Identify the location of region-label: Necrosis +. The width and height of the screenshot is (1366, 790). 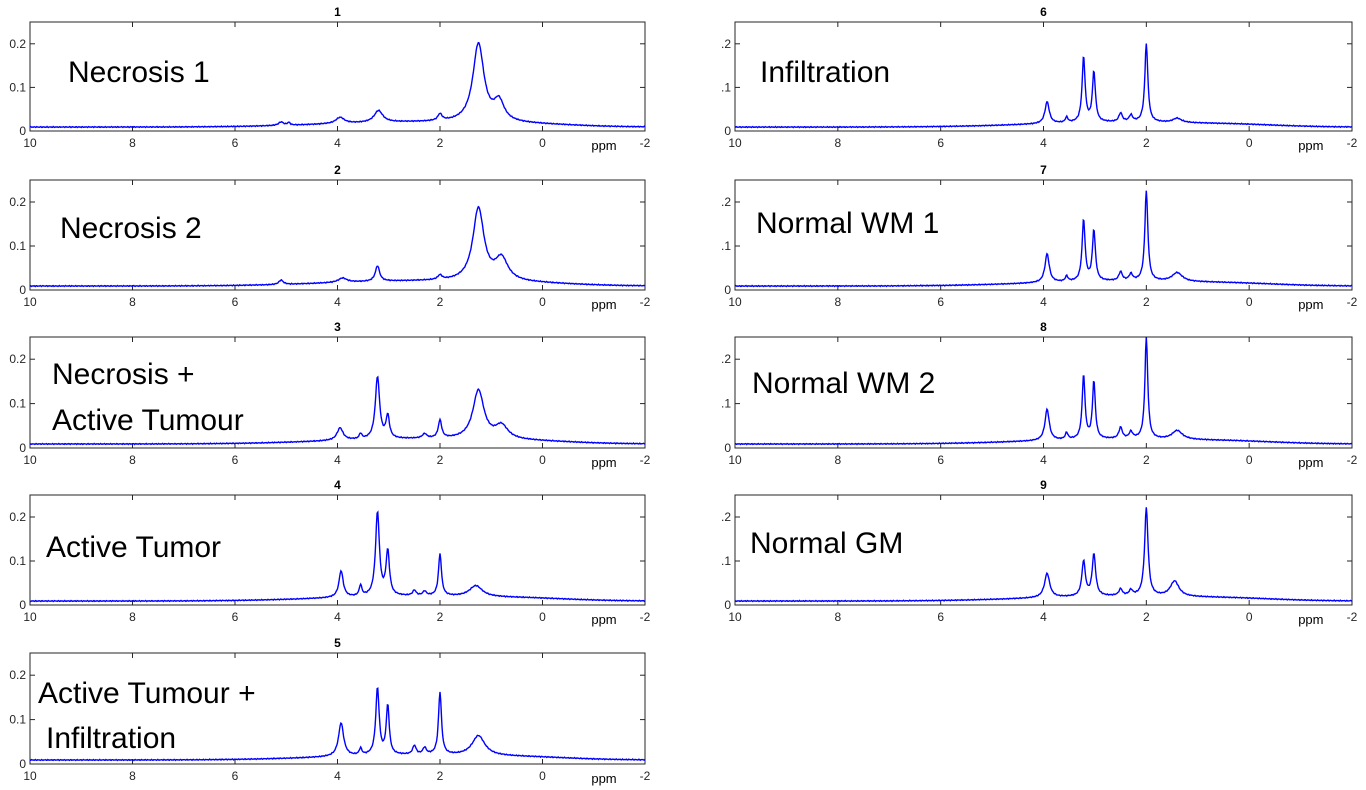
(123, 374).